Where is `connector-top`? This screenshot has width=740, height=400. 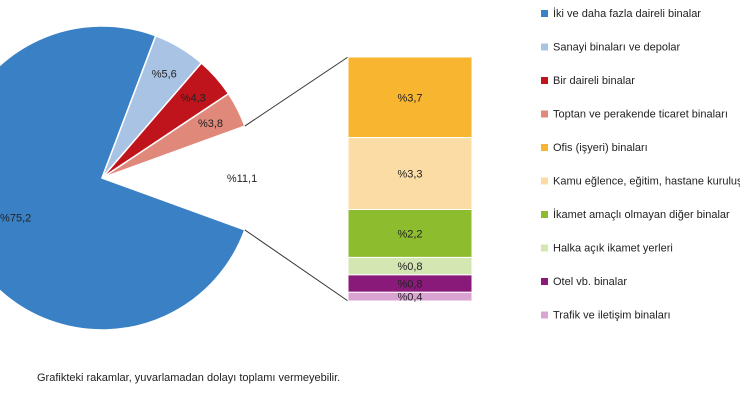
connector-top is located at coordinates (296, 91).